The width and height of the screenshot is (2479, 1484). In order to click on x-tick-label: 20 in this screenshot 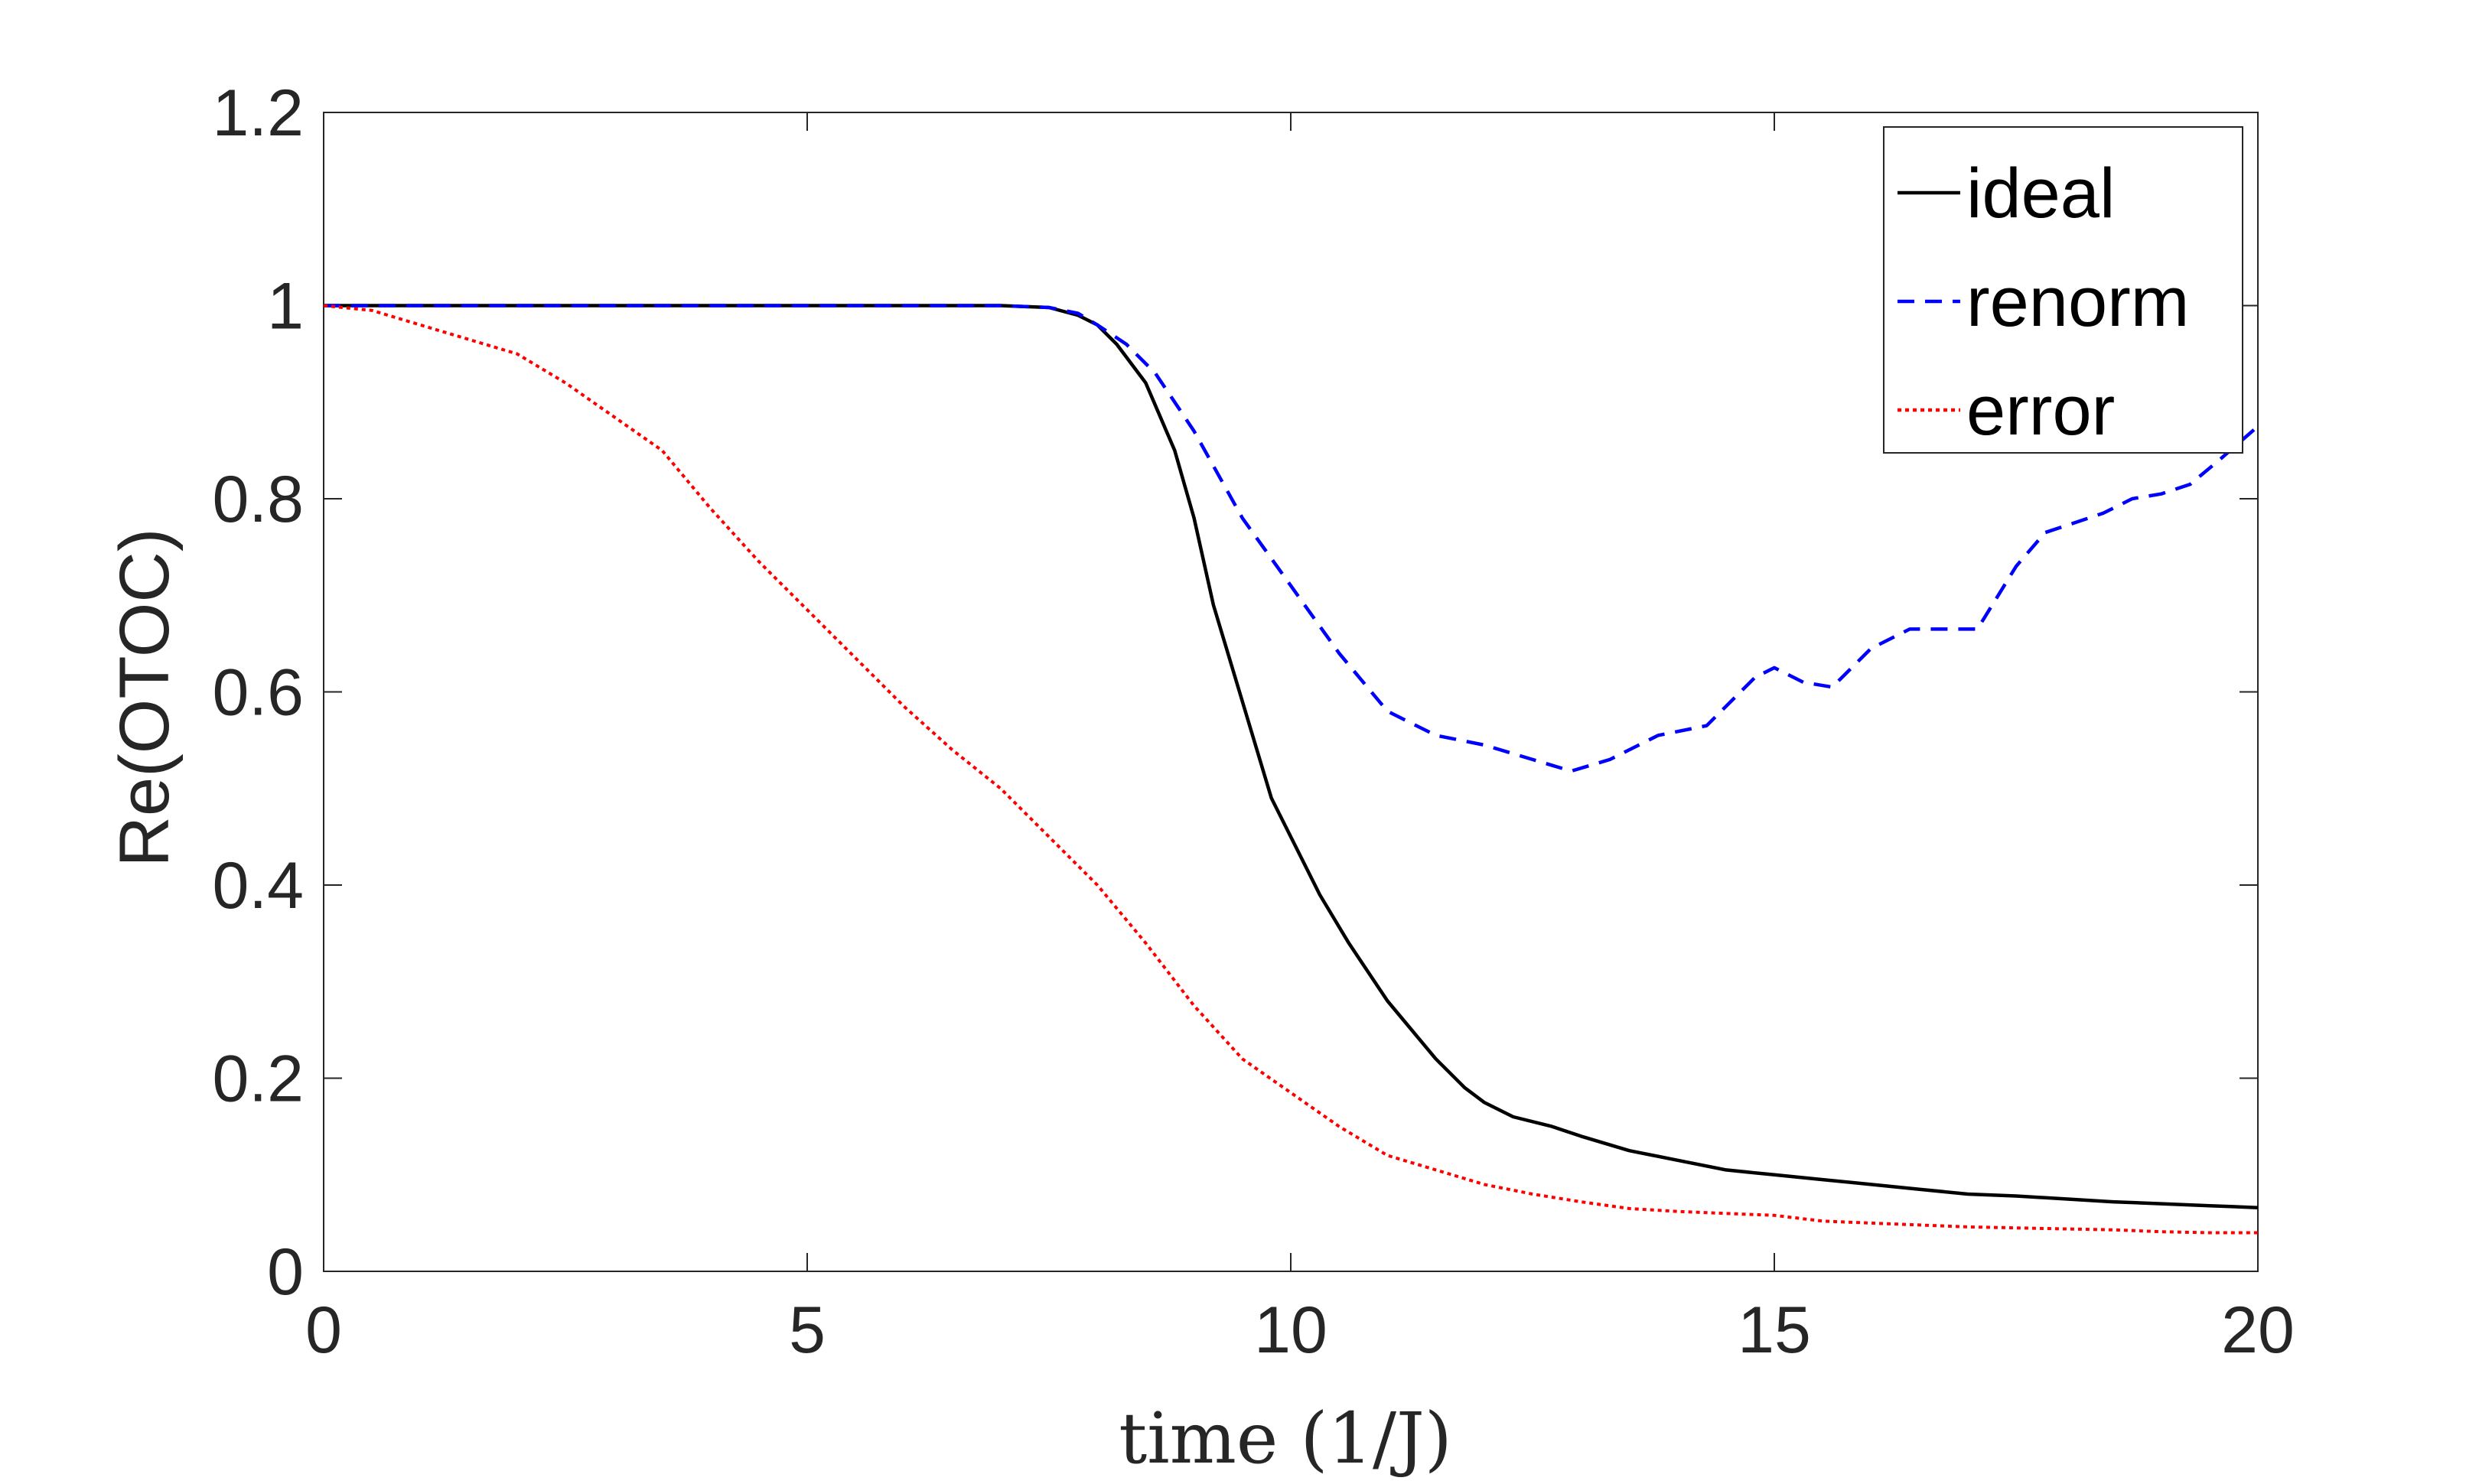, I will do `click(2258, 1330)`.